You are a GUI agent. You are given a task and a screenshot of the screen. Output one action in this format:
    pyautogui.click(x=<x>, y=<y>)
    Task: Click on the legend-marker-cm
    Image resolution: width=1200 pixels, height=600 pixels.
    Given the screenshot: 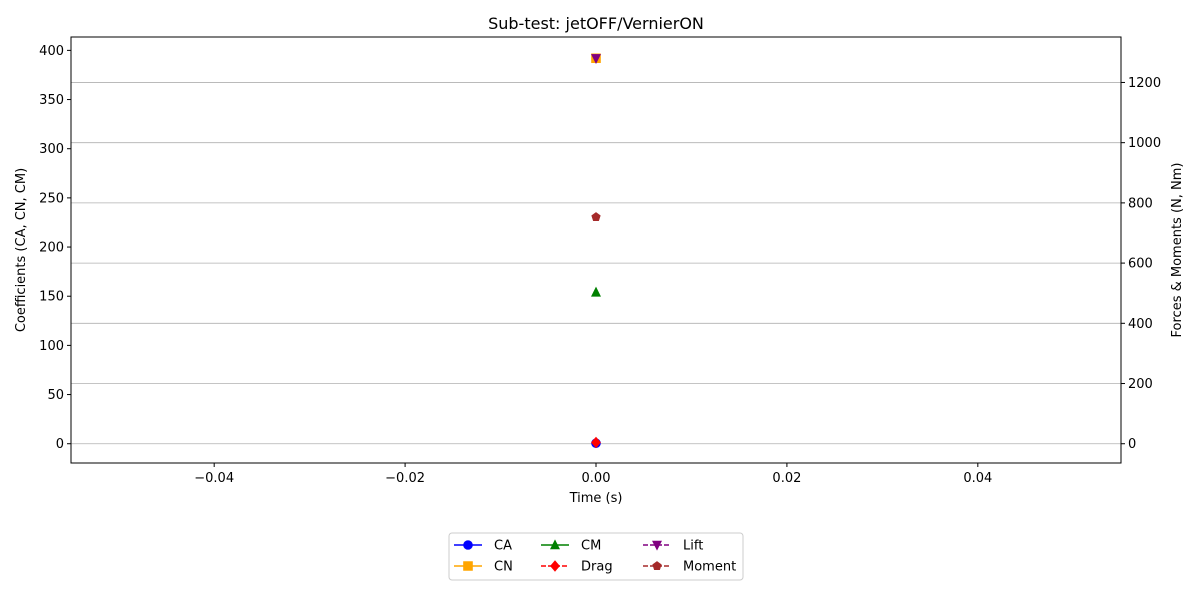 What is the action you would take?
    pyautogui.click(x=555, y=544)
    